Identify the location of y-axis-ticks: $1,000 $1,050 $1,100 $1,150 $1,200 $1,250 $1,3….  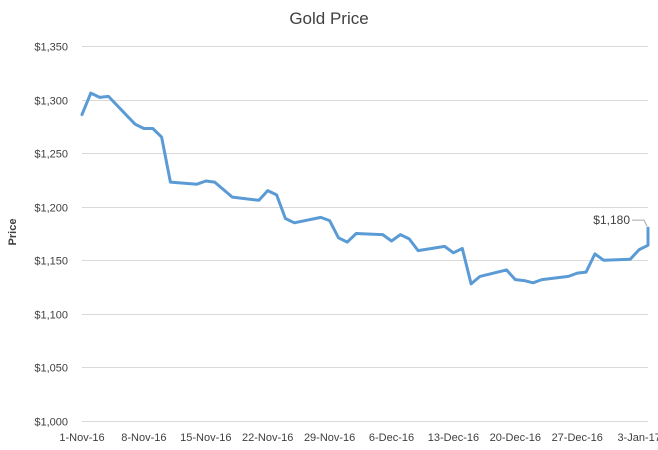
(51, 235).